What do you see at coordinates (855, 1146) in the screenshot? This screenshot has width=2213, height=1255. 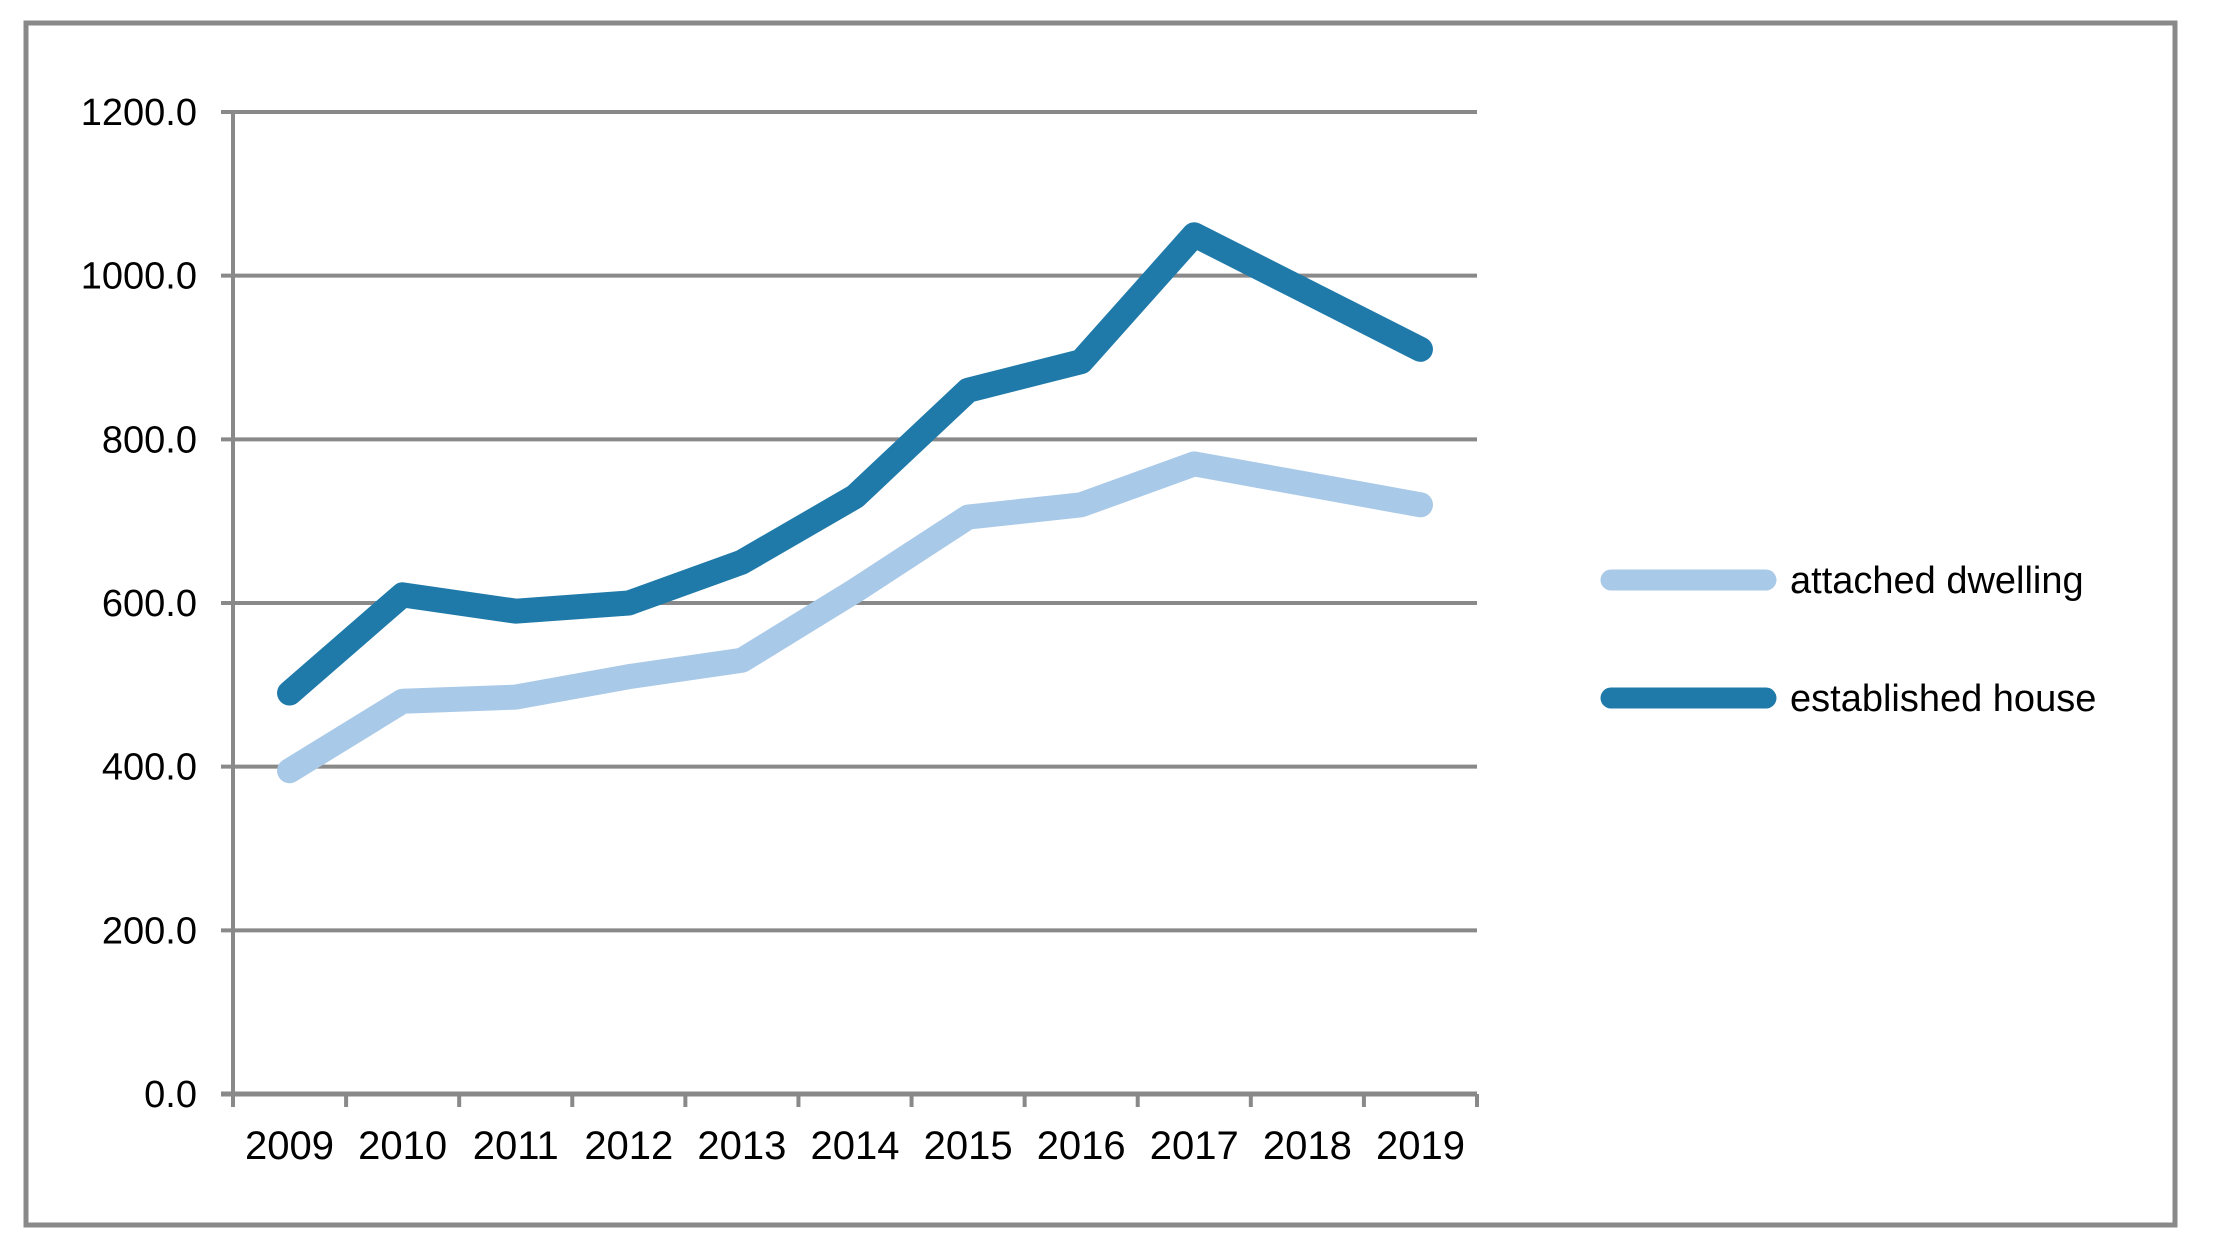 I see `x-tick-label: 2014` at bounding box center [855, 1146].